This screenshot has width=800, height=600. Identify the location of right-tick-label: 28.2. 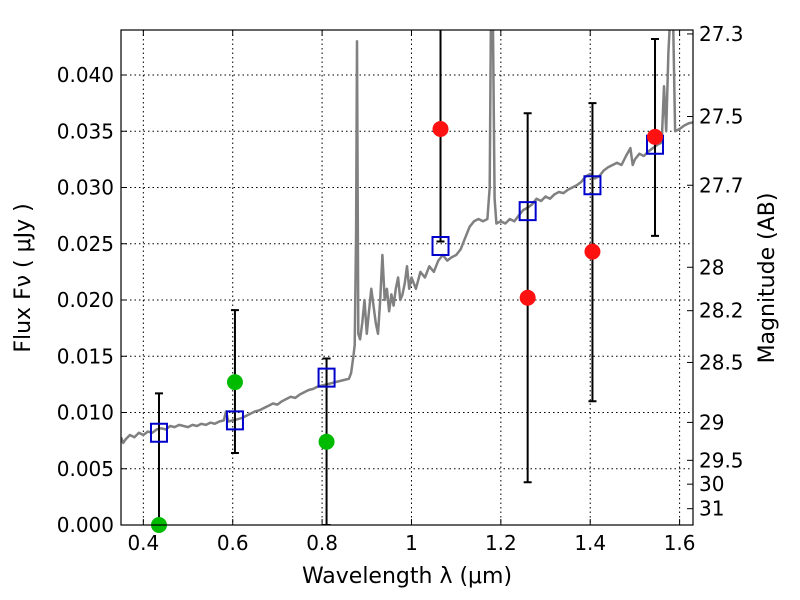
(721, 311).